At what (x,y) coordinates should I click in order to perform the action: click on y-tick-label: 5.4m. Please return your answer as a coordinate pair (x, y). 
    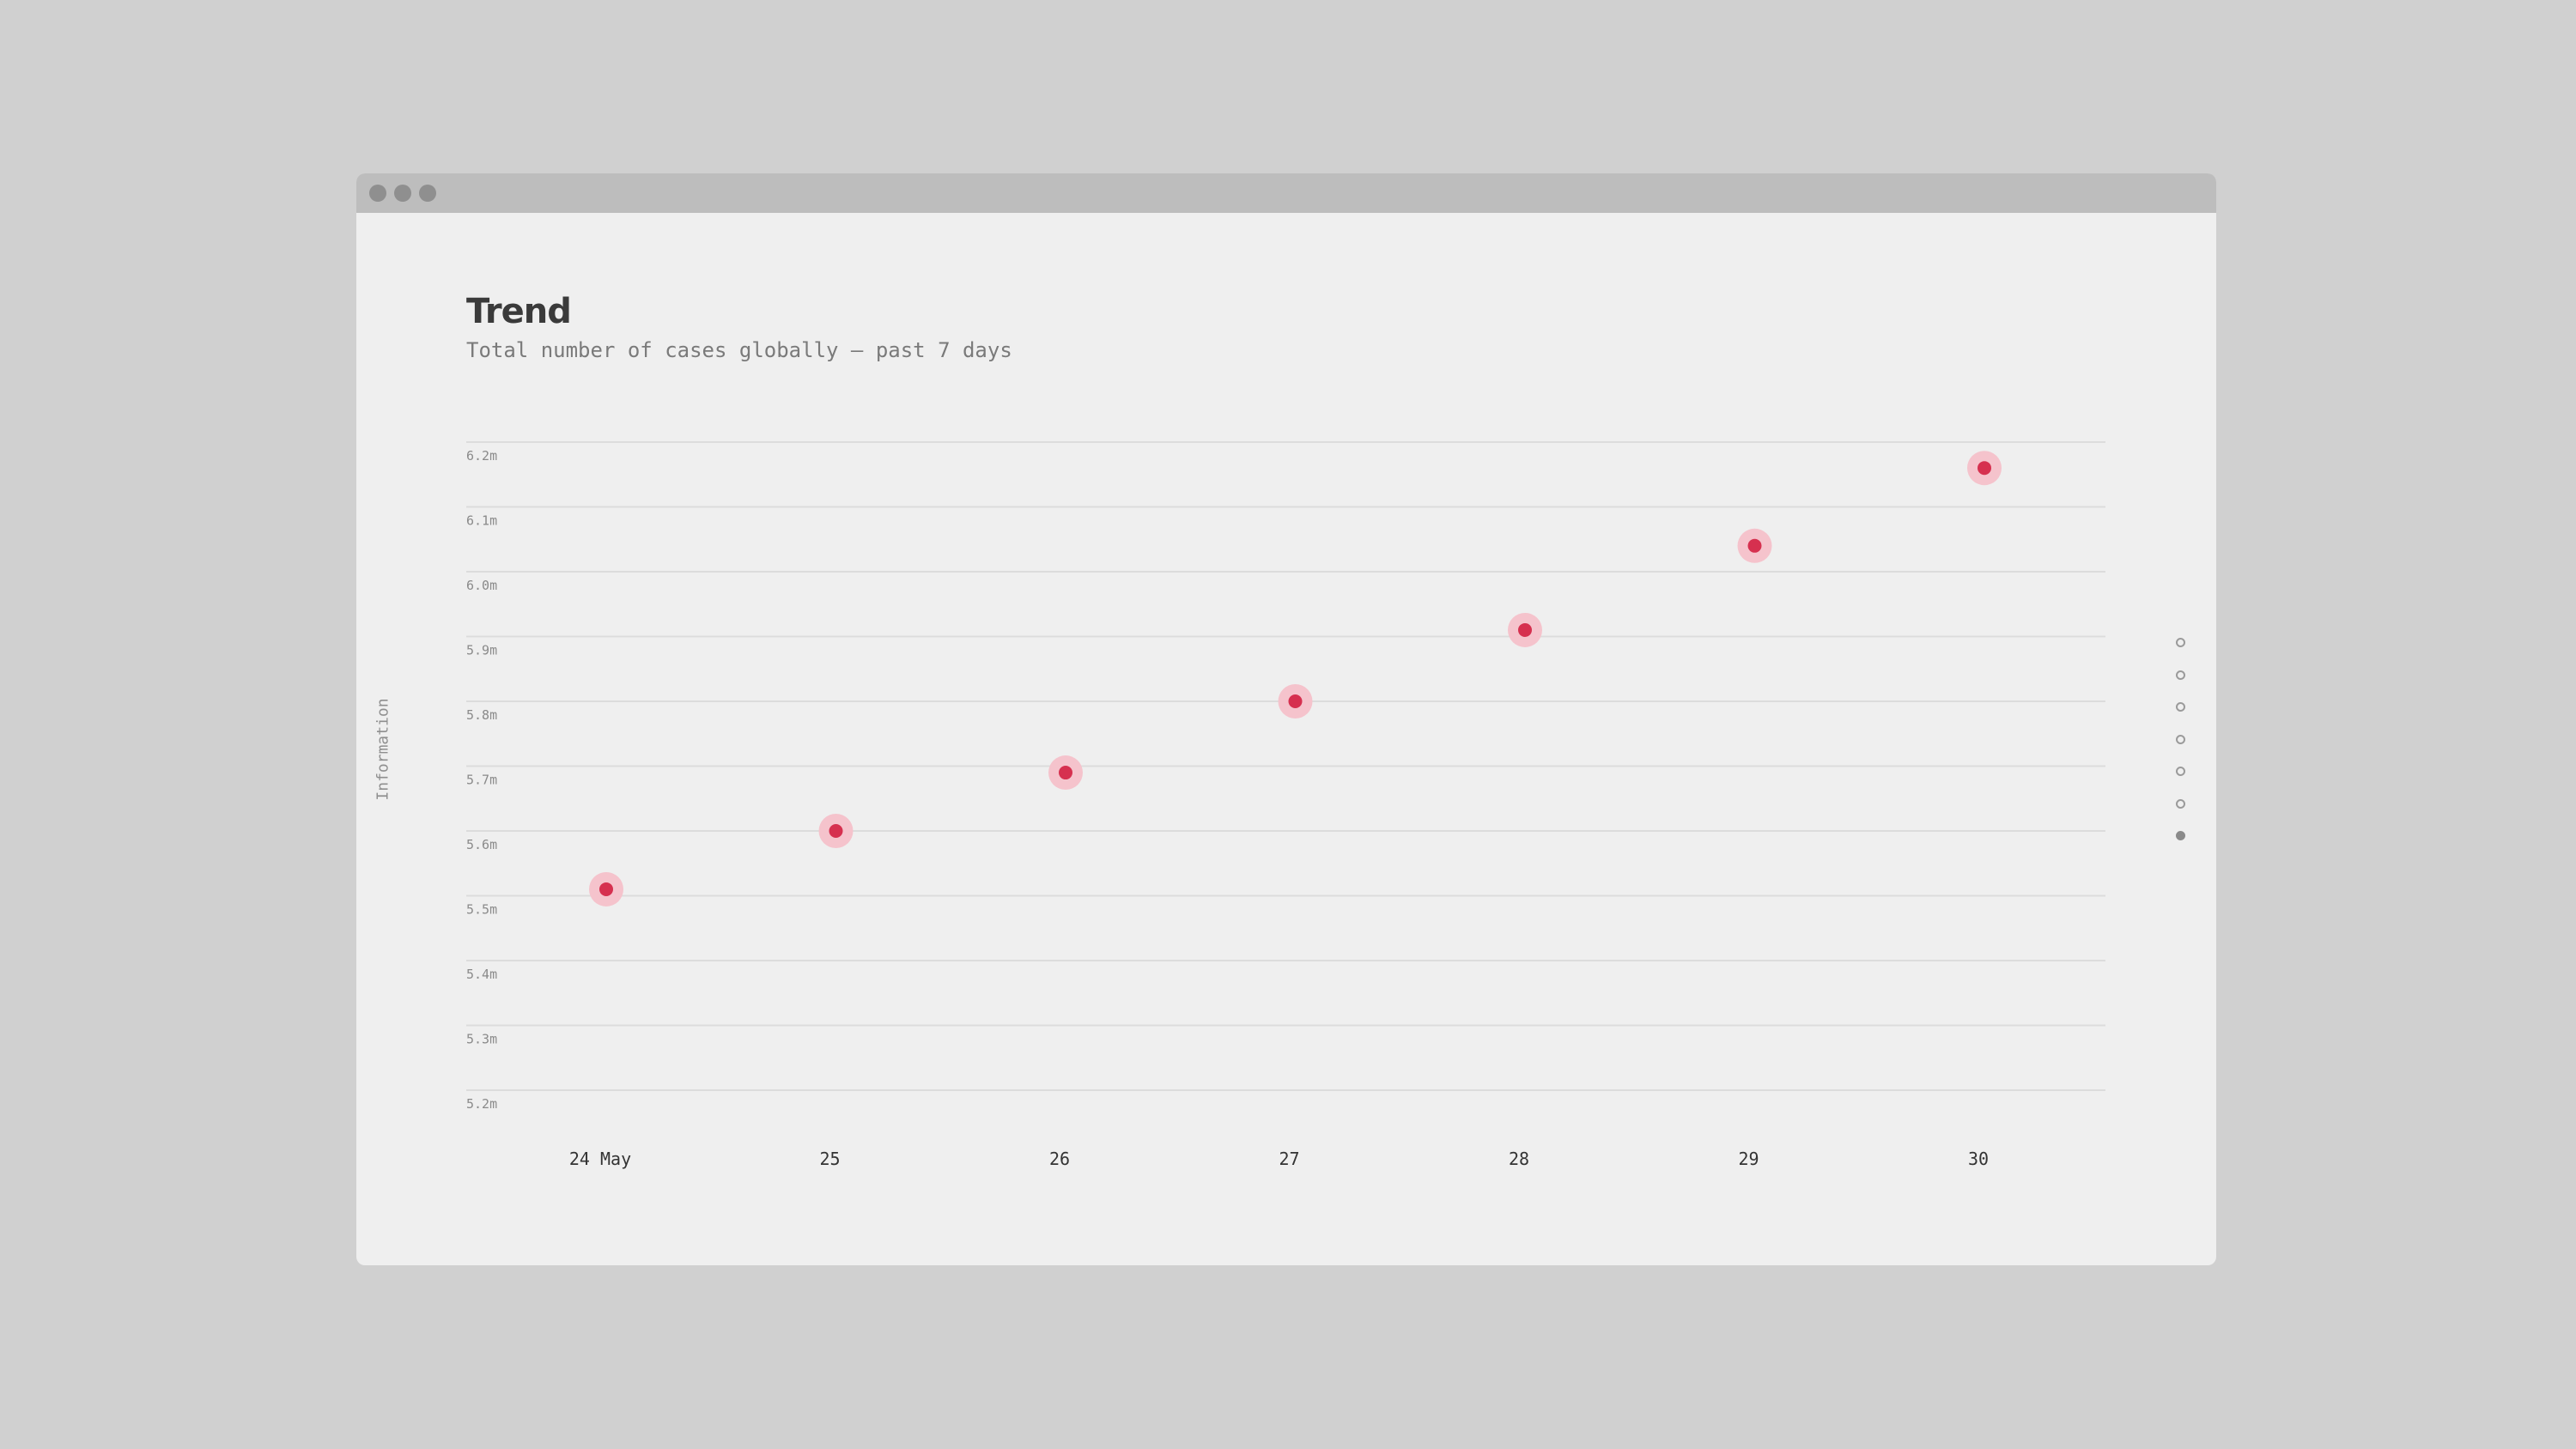
    Looking at the image, I should click on (481, 974).